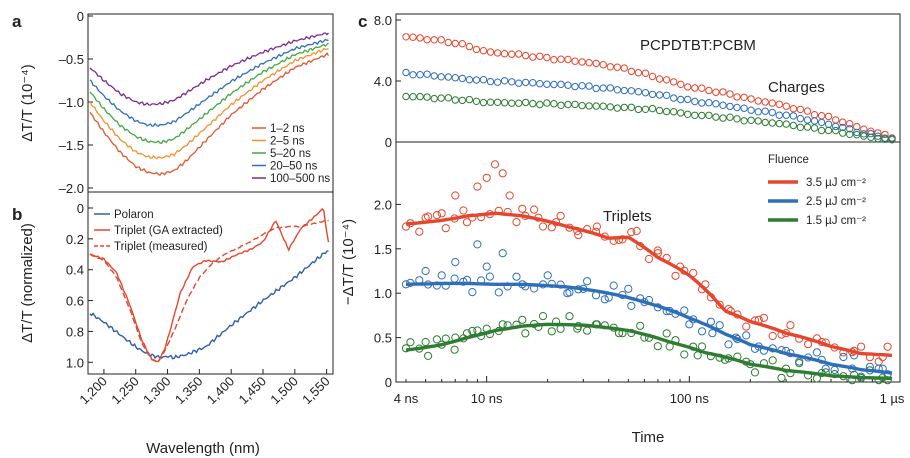  I want to click on panel-b-x-axis-label: Wavelength (nm), so click(203, 448).